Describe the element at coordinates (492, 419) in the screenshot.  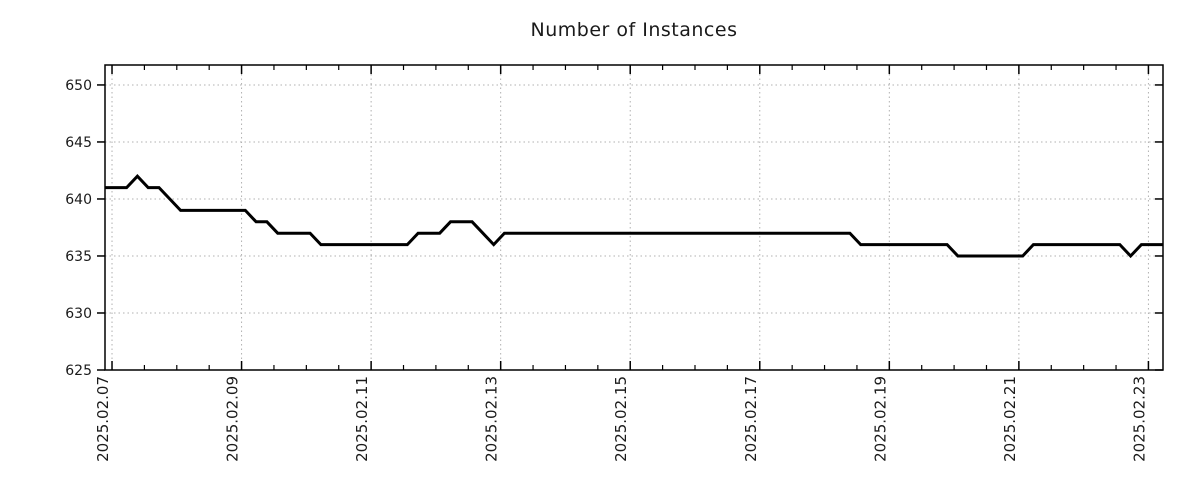
I see `x-tick-label: 2025.02.13` at that location.